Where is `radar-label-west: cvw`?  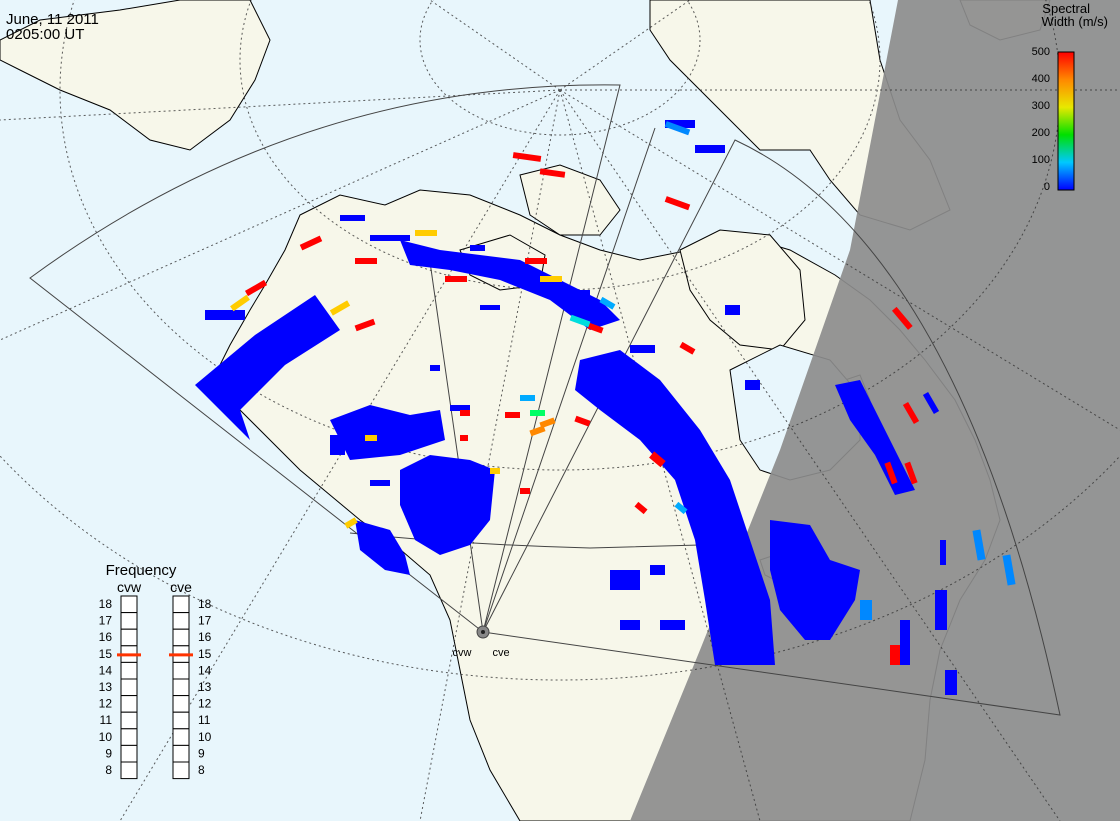
radar-label-west: cvw is located at coordinates (462, 653).